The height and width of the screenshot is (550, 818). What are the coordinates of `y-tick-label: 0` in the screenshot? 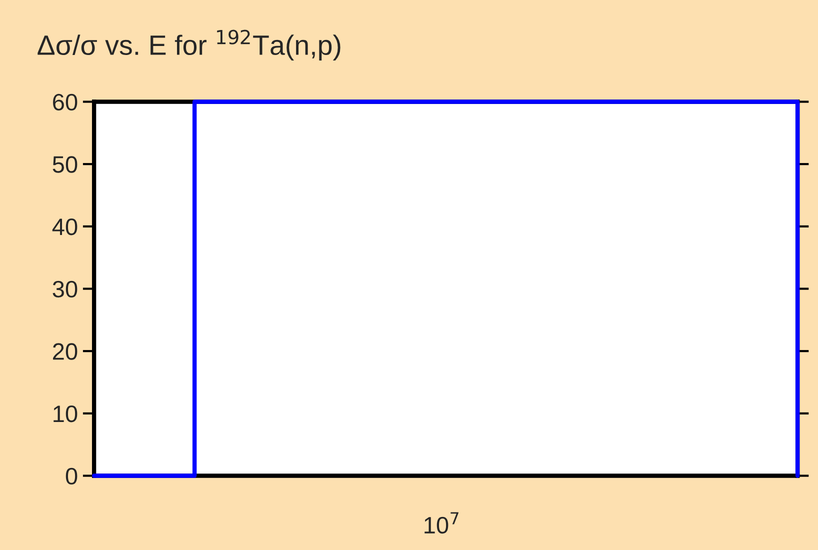 It's located at (72, 476).